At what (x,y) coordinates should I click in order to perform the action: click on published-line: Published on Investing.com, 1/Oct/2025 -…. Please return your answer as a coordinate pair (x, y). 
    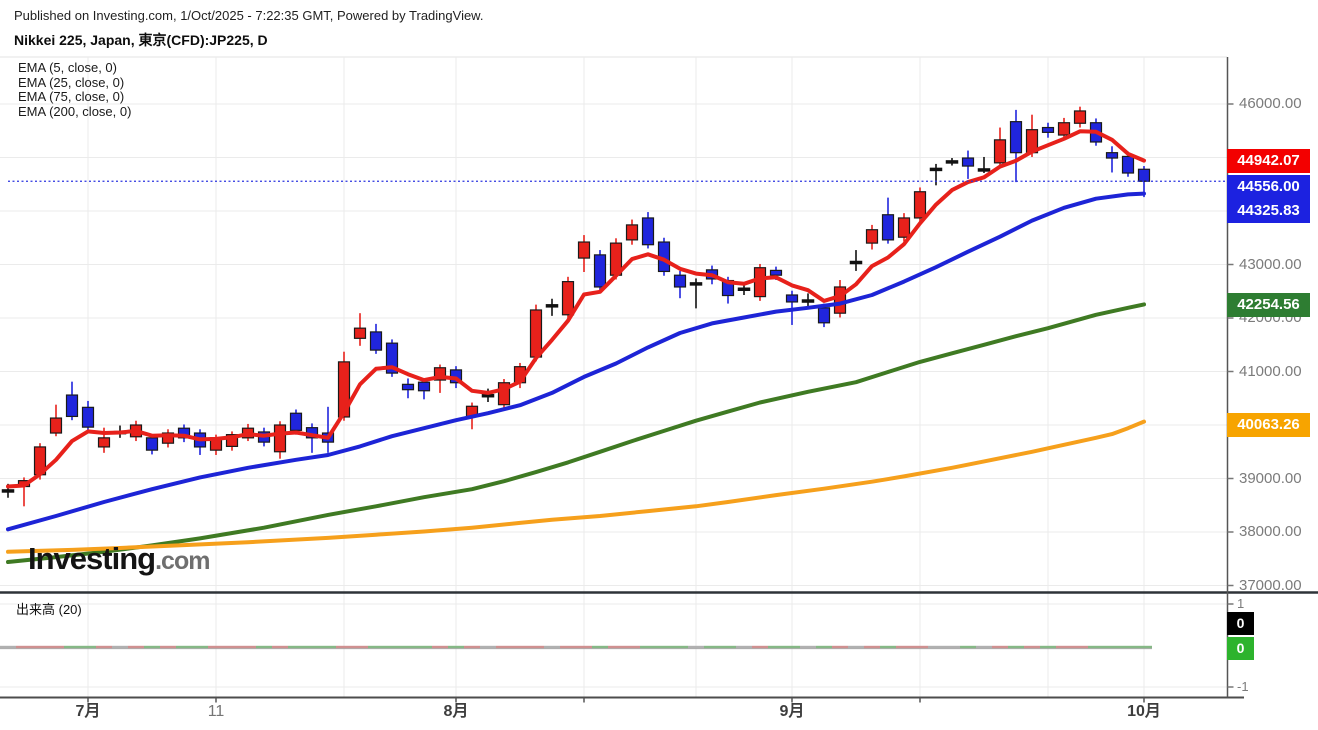
    Looking at the image, I should click on (249, 15).